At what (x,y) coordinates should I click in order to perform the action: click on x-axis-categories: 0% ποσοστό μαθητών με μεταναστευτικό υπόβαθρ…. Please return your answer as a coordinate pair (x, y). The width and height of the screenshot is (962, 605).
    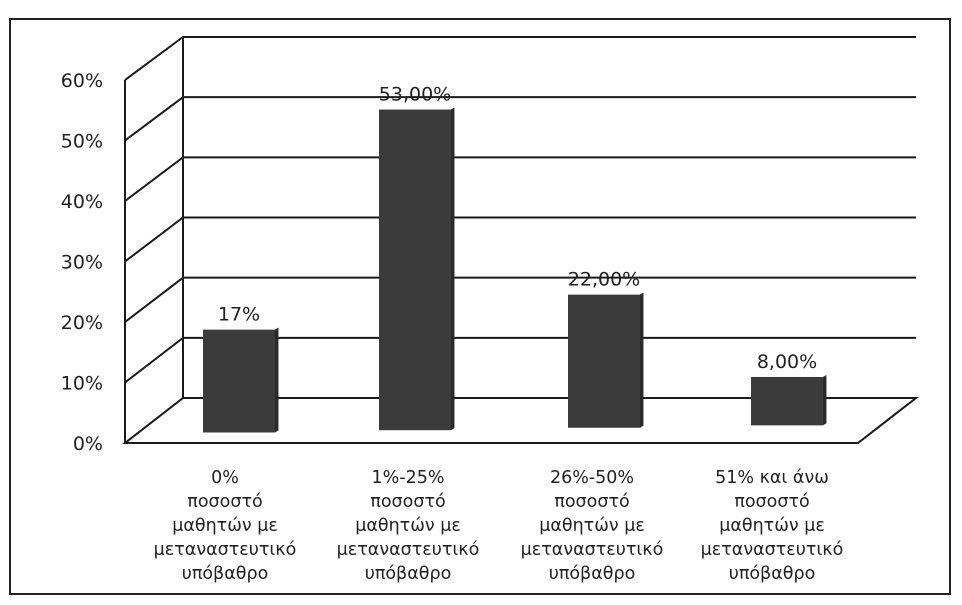
    Looking at the image, I should click on (499, 526).